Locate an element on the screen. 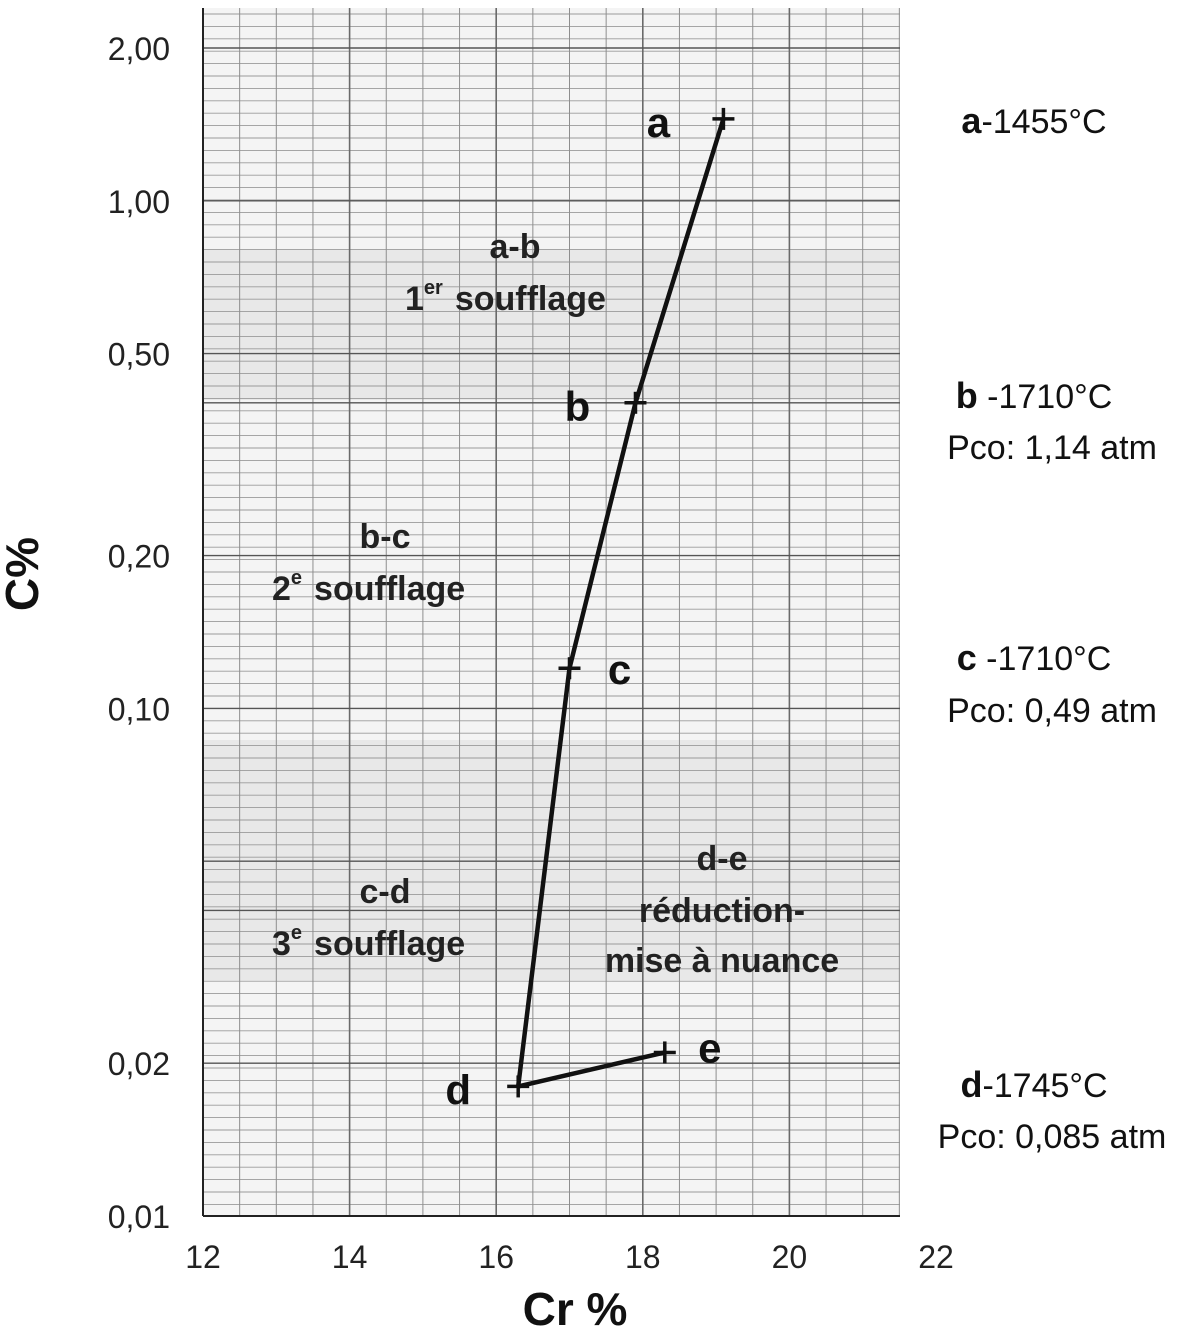  point-label-a: a is located at coordinates (659, 122).